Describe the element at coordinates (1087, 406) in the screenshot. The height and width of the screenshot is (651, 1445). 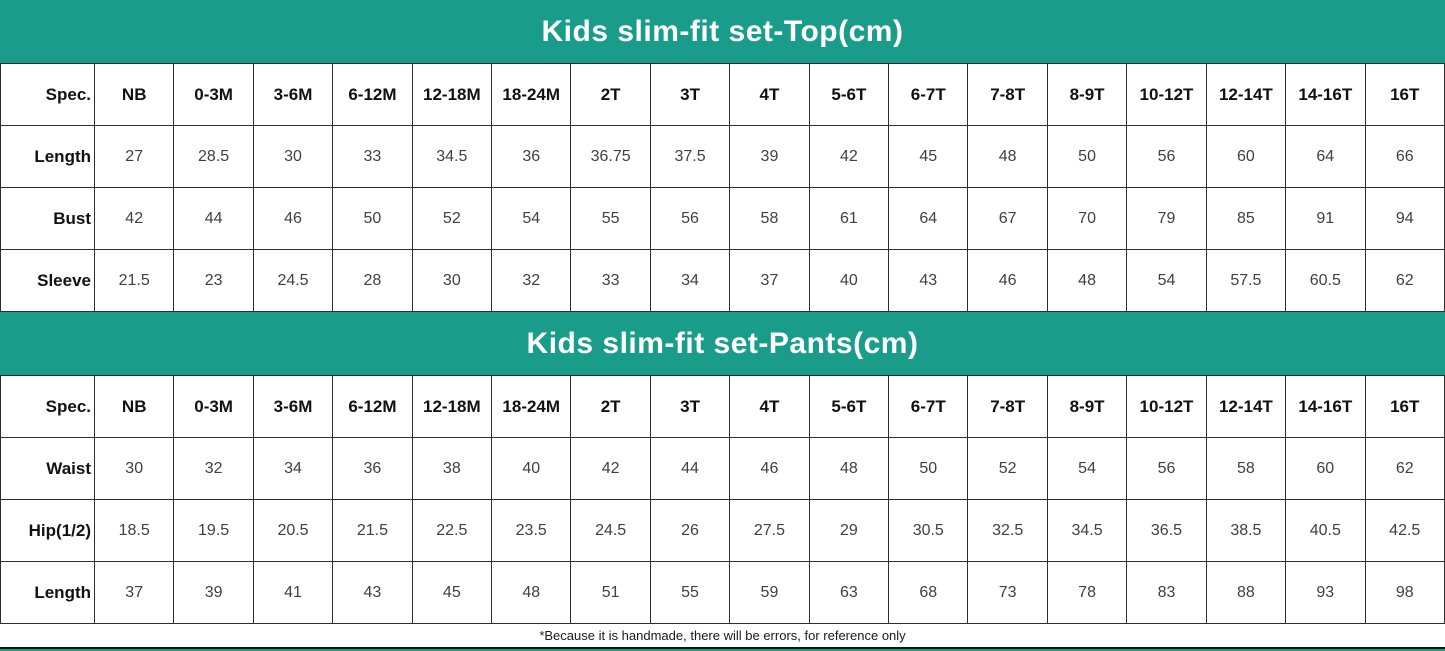
I see `size-header-cell: 8-9T` at that location.